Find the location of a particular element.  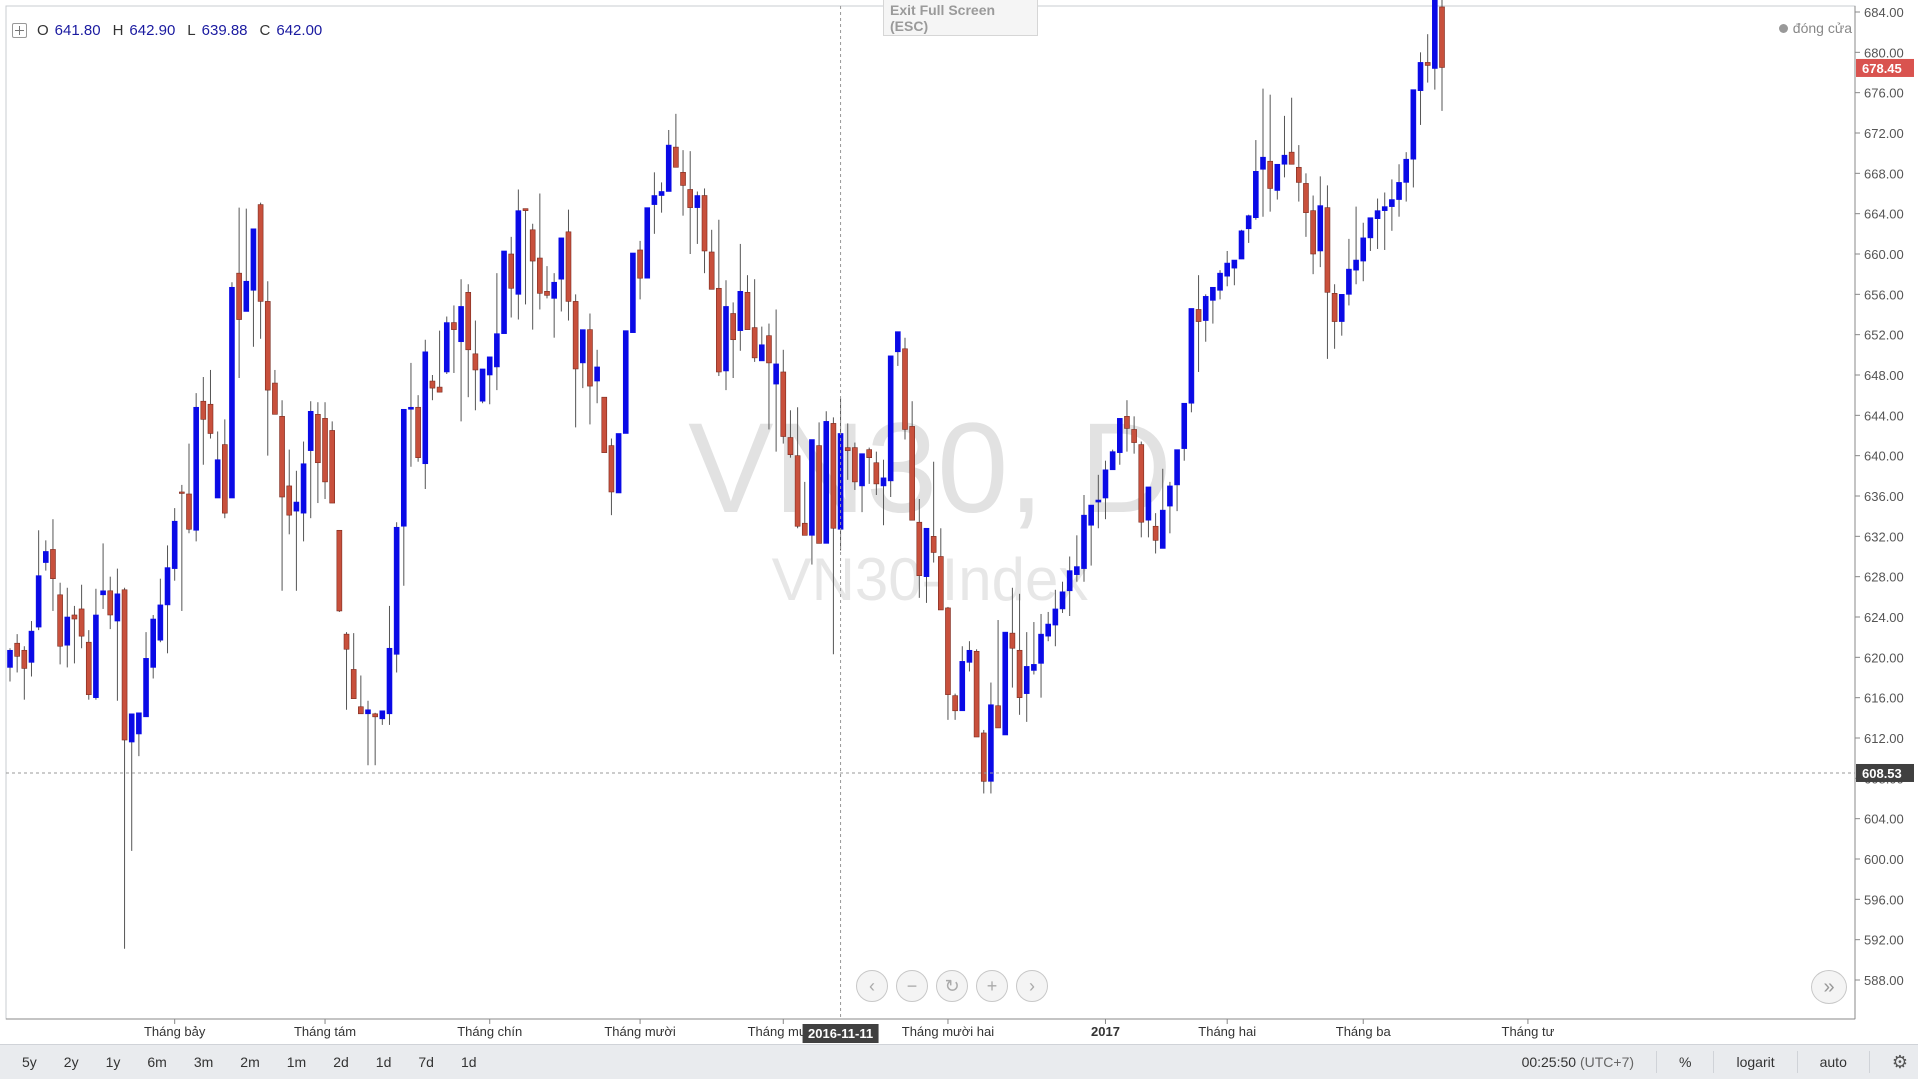

gear-icon: ⚙ is located at coordinates (1899, 1061).